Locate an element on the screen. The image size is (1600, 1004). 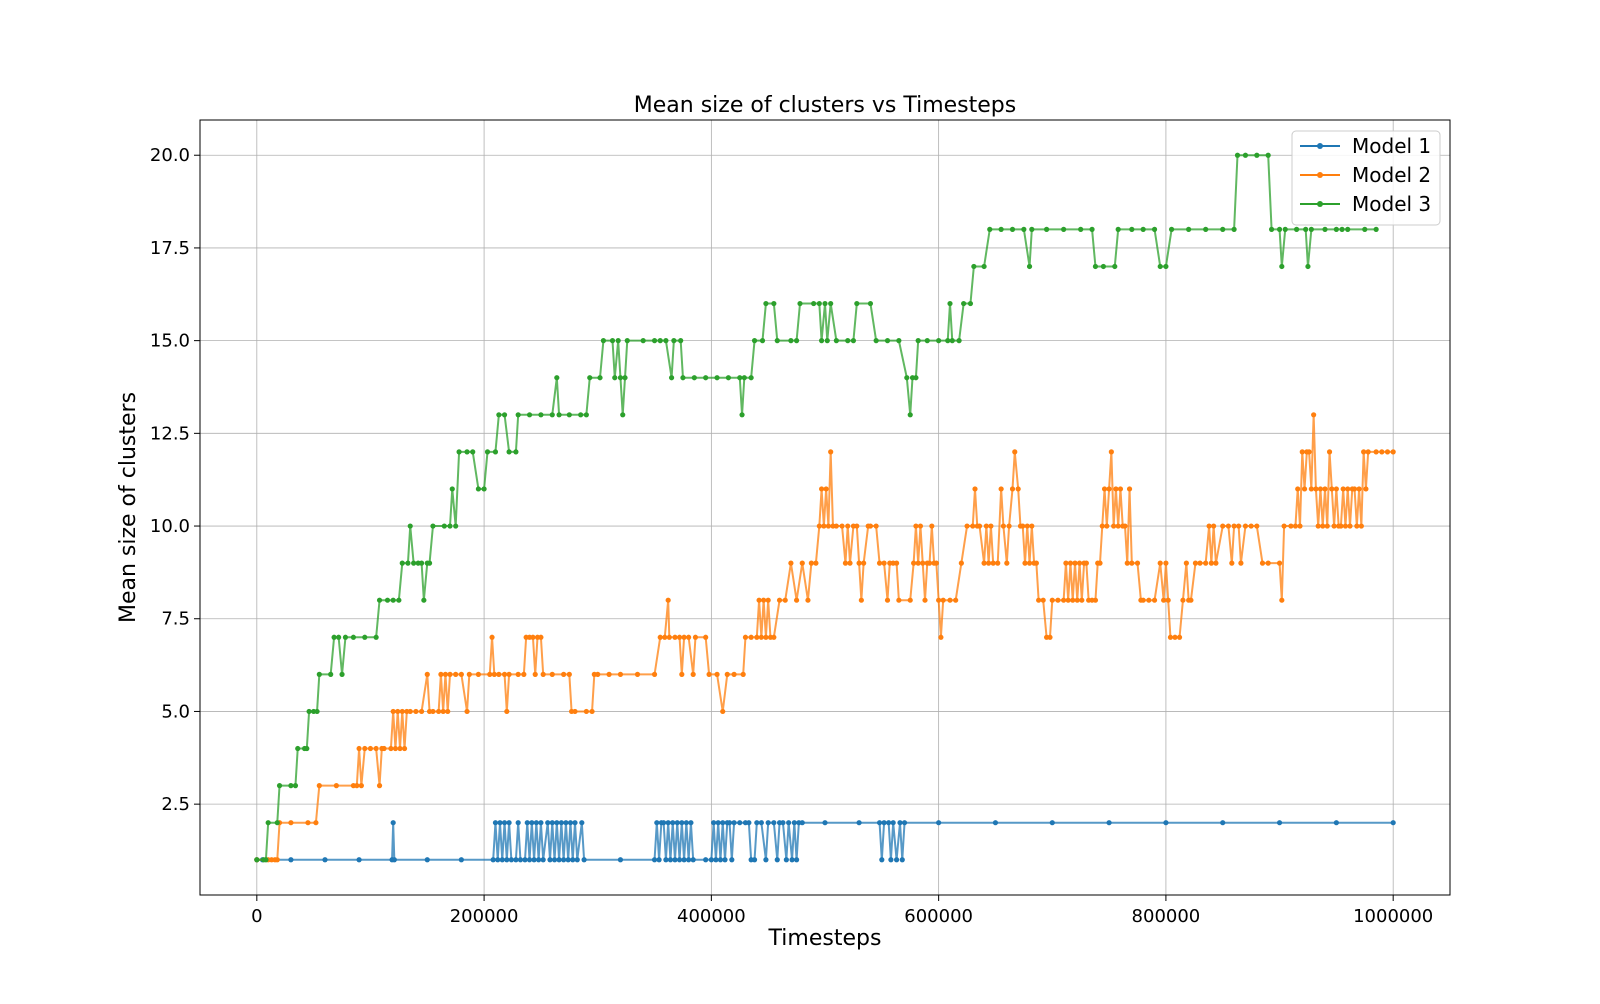
y-axis-label: Mean size of clusters is located at coordinates (128, 507).